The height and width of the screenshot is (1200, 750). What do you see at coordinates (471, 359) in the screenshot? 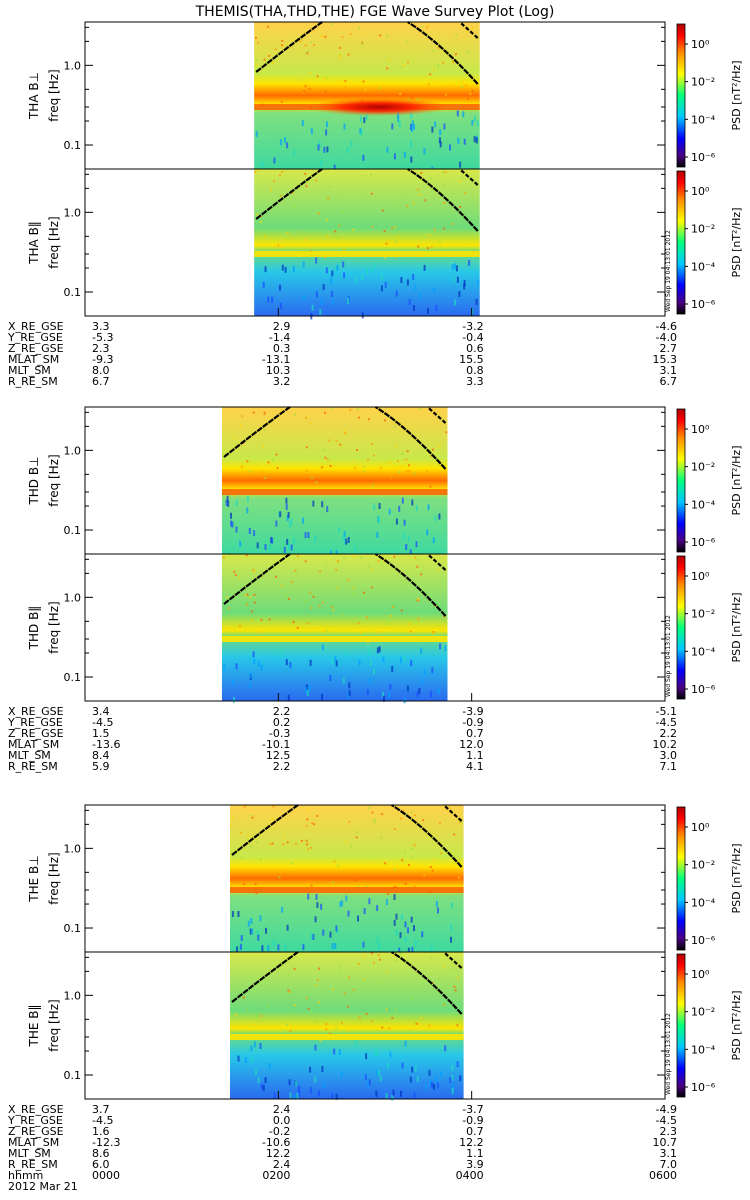
I see `ephemeris-value: 15.5` at bounding box center [471, 359].